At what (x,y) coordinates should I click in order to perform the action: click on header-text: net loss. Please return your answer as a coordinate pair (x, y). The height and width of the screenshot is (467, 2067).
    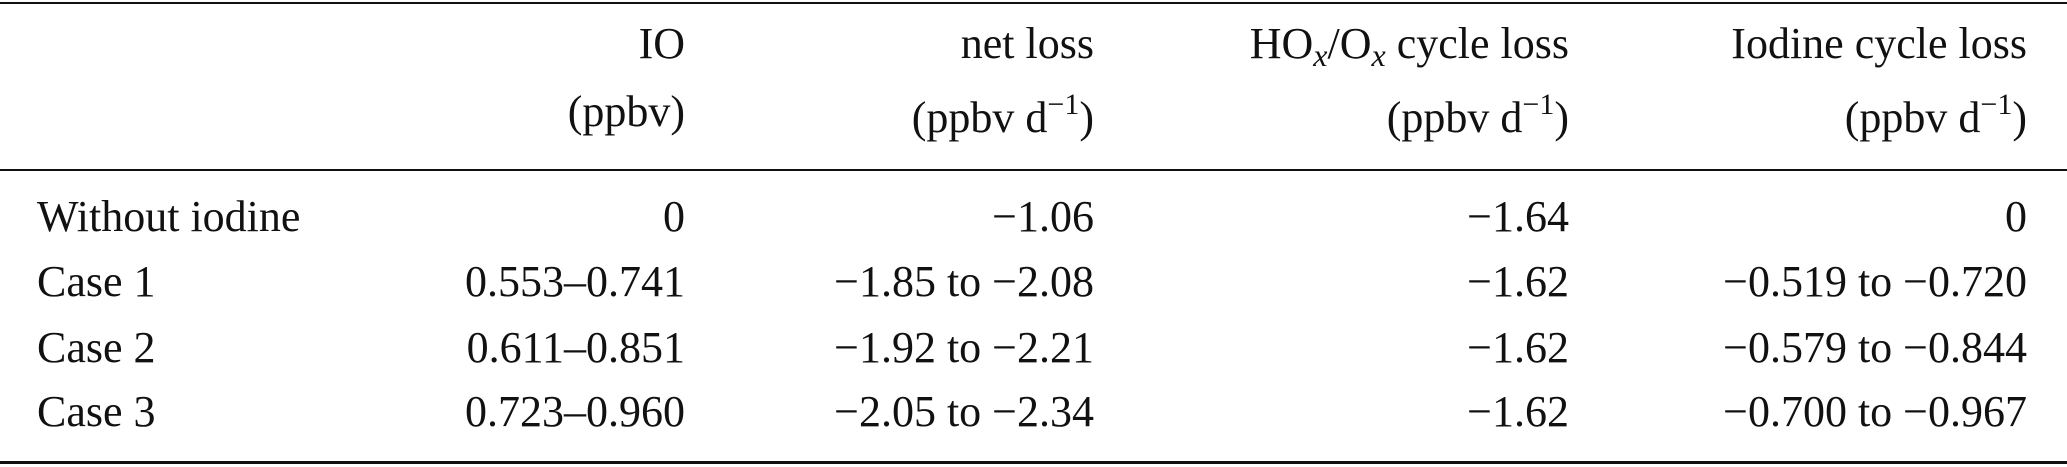
    Looking at the image, I should click on (1027, 43).